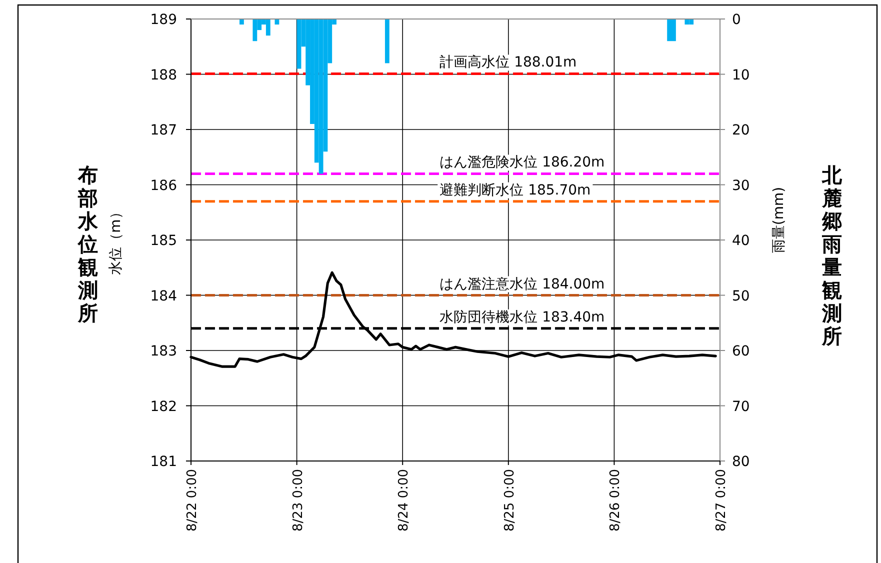 The image size is (881, 563). Describe the element at coordinates (616, 500) in the screenshot. I see `x-tick-label: 8/26 0:00` at that location.